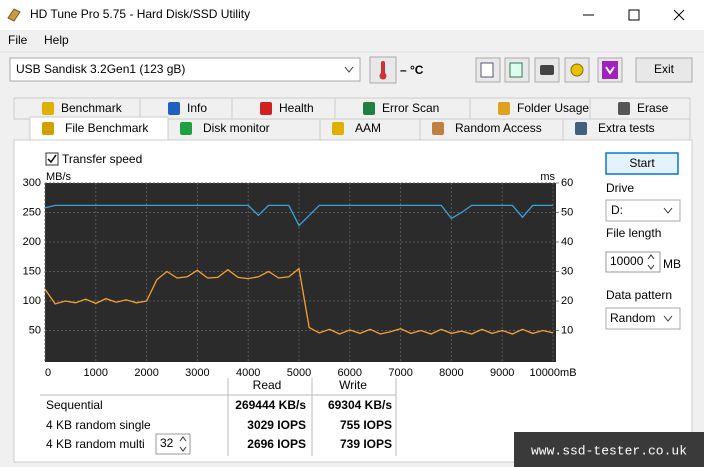 The width and height of the screenshot is (704, 467). I want to click on drive-letter-select, so click(643, 210).